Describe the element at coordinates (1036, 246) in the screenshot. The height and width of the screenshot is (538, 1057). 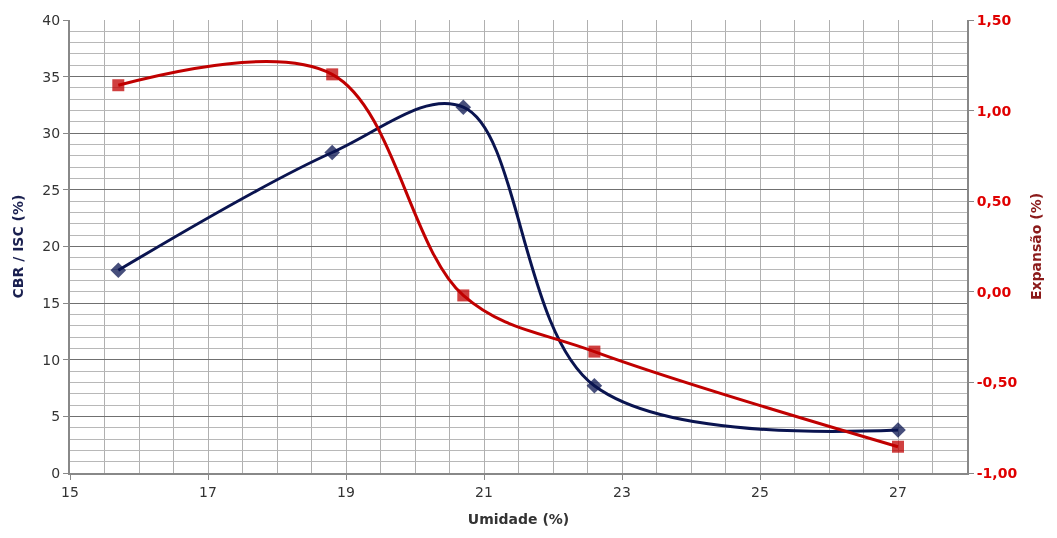
I see `y2-axis-title: Expansão (%)` at that location.